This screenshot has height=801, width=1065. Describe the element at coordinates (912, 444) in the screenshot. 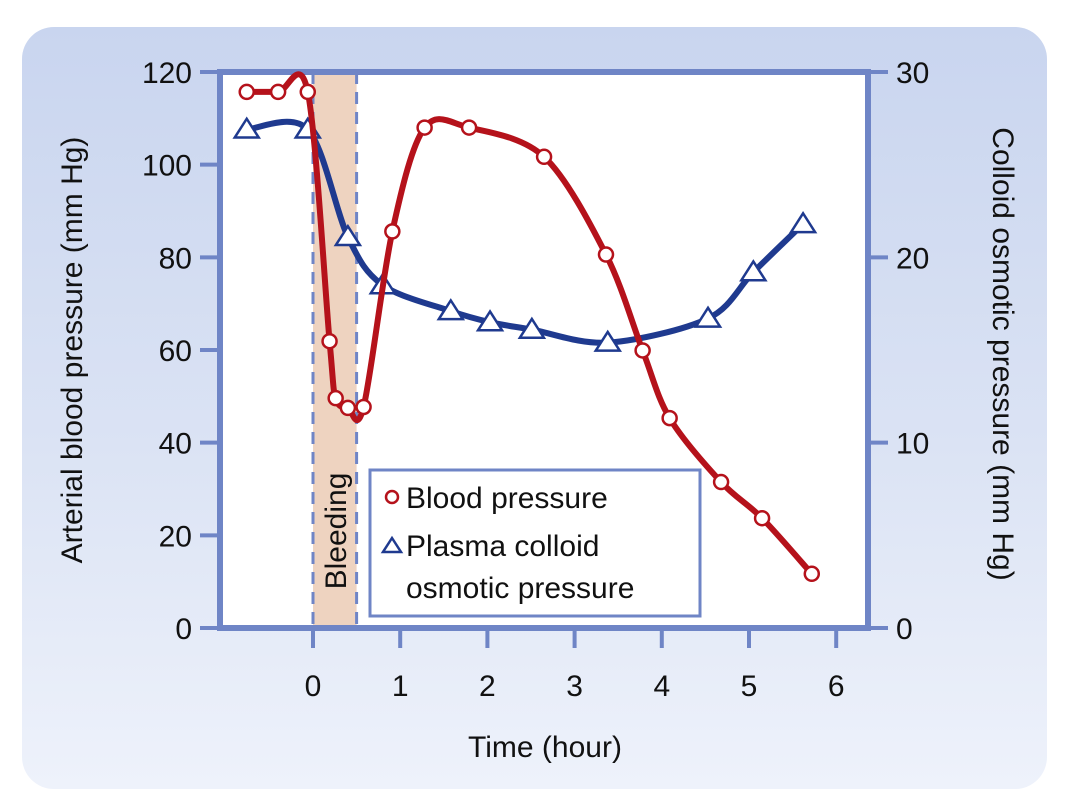

I see `y-right-tick-label: 10` at that location.